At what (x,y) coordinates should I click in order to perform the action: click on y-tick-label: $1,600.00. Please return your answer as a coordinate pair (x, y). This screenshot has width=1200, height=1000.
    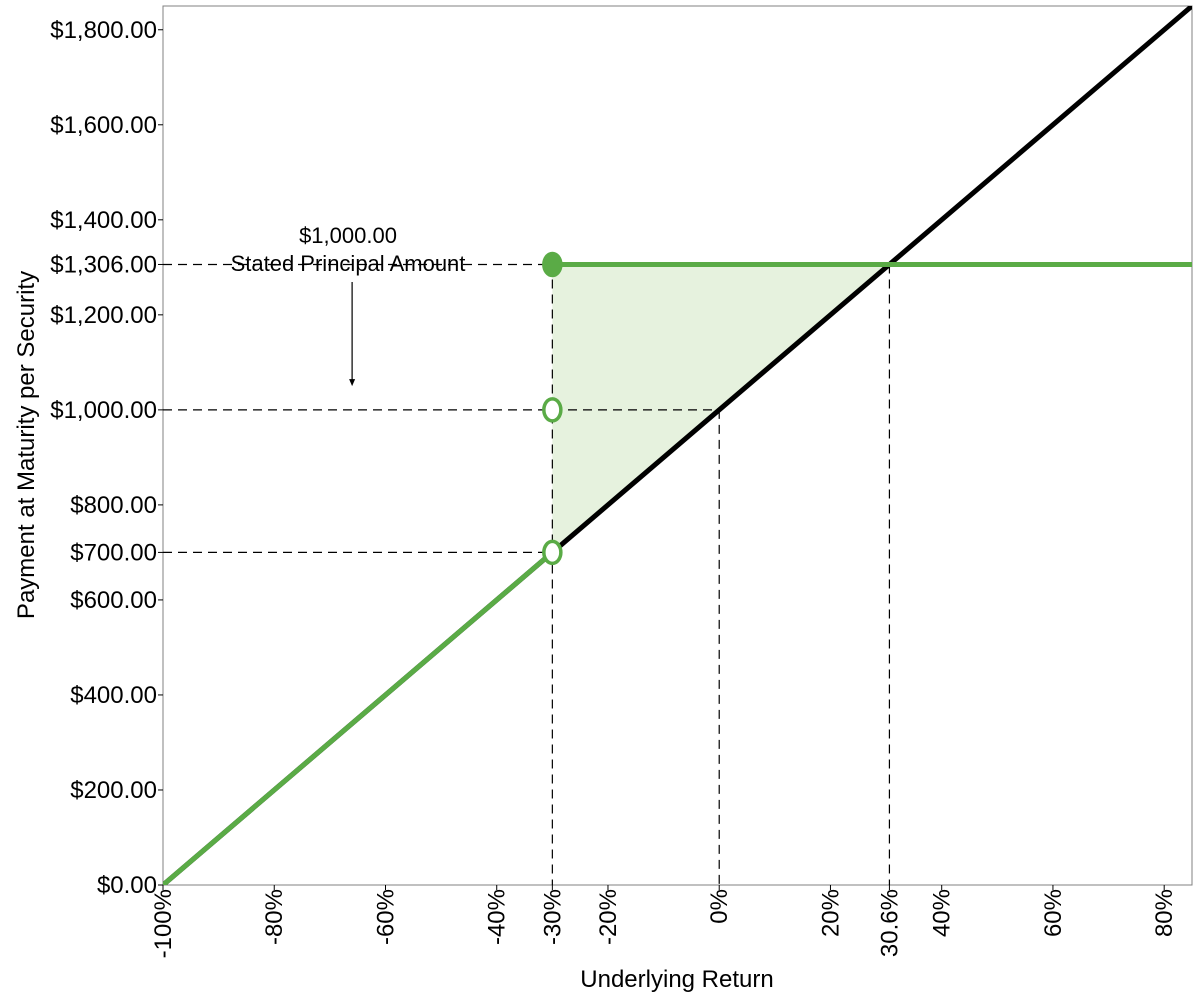
    Looking at the image, I should click on (103, 125).